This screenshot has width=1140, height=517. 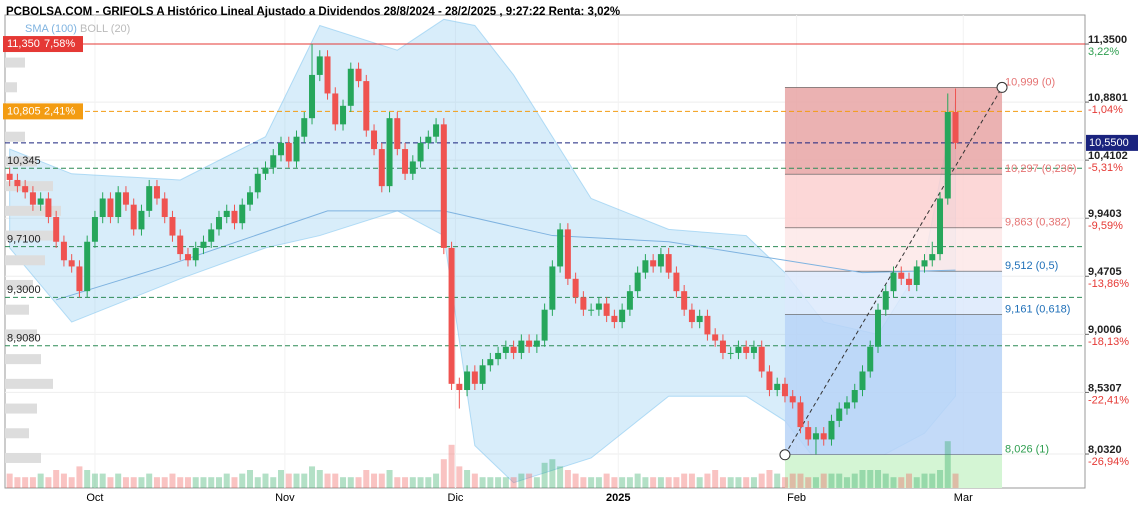 I want to click on level-pct: 2,41%, so click(x=59, y=111).